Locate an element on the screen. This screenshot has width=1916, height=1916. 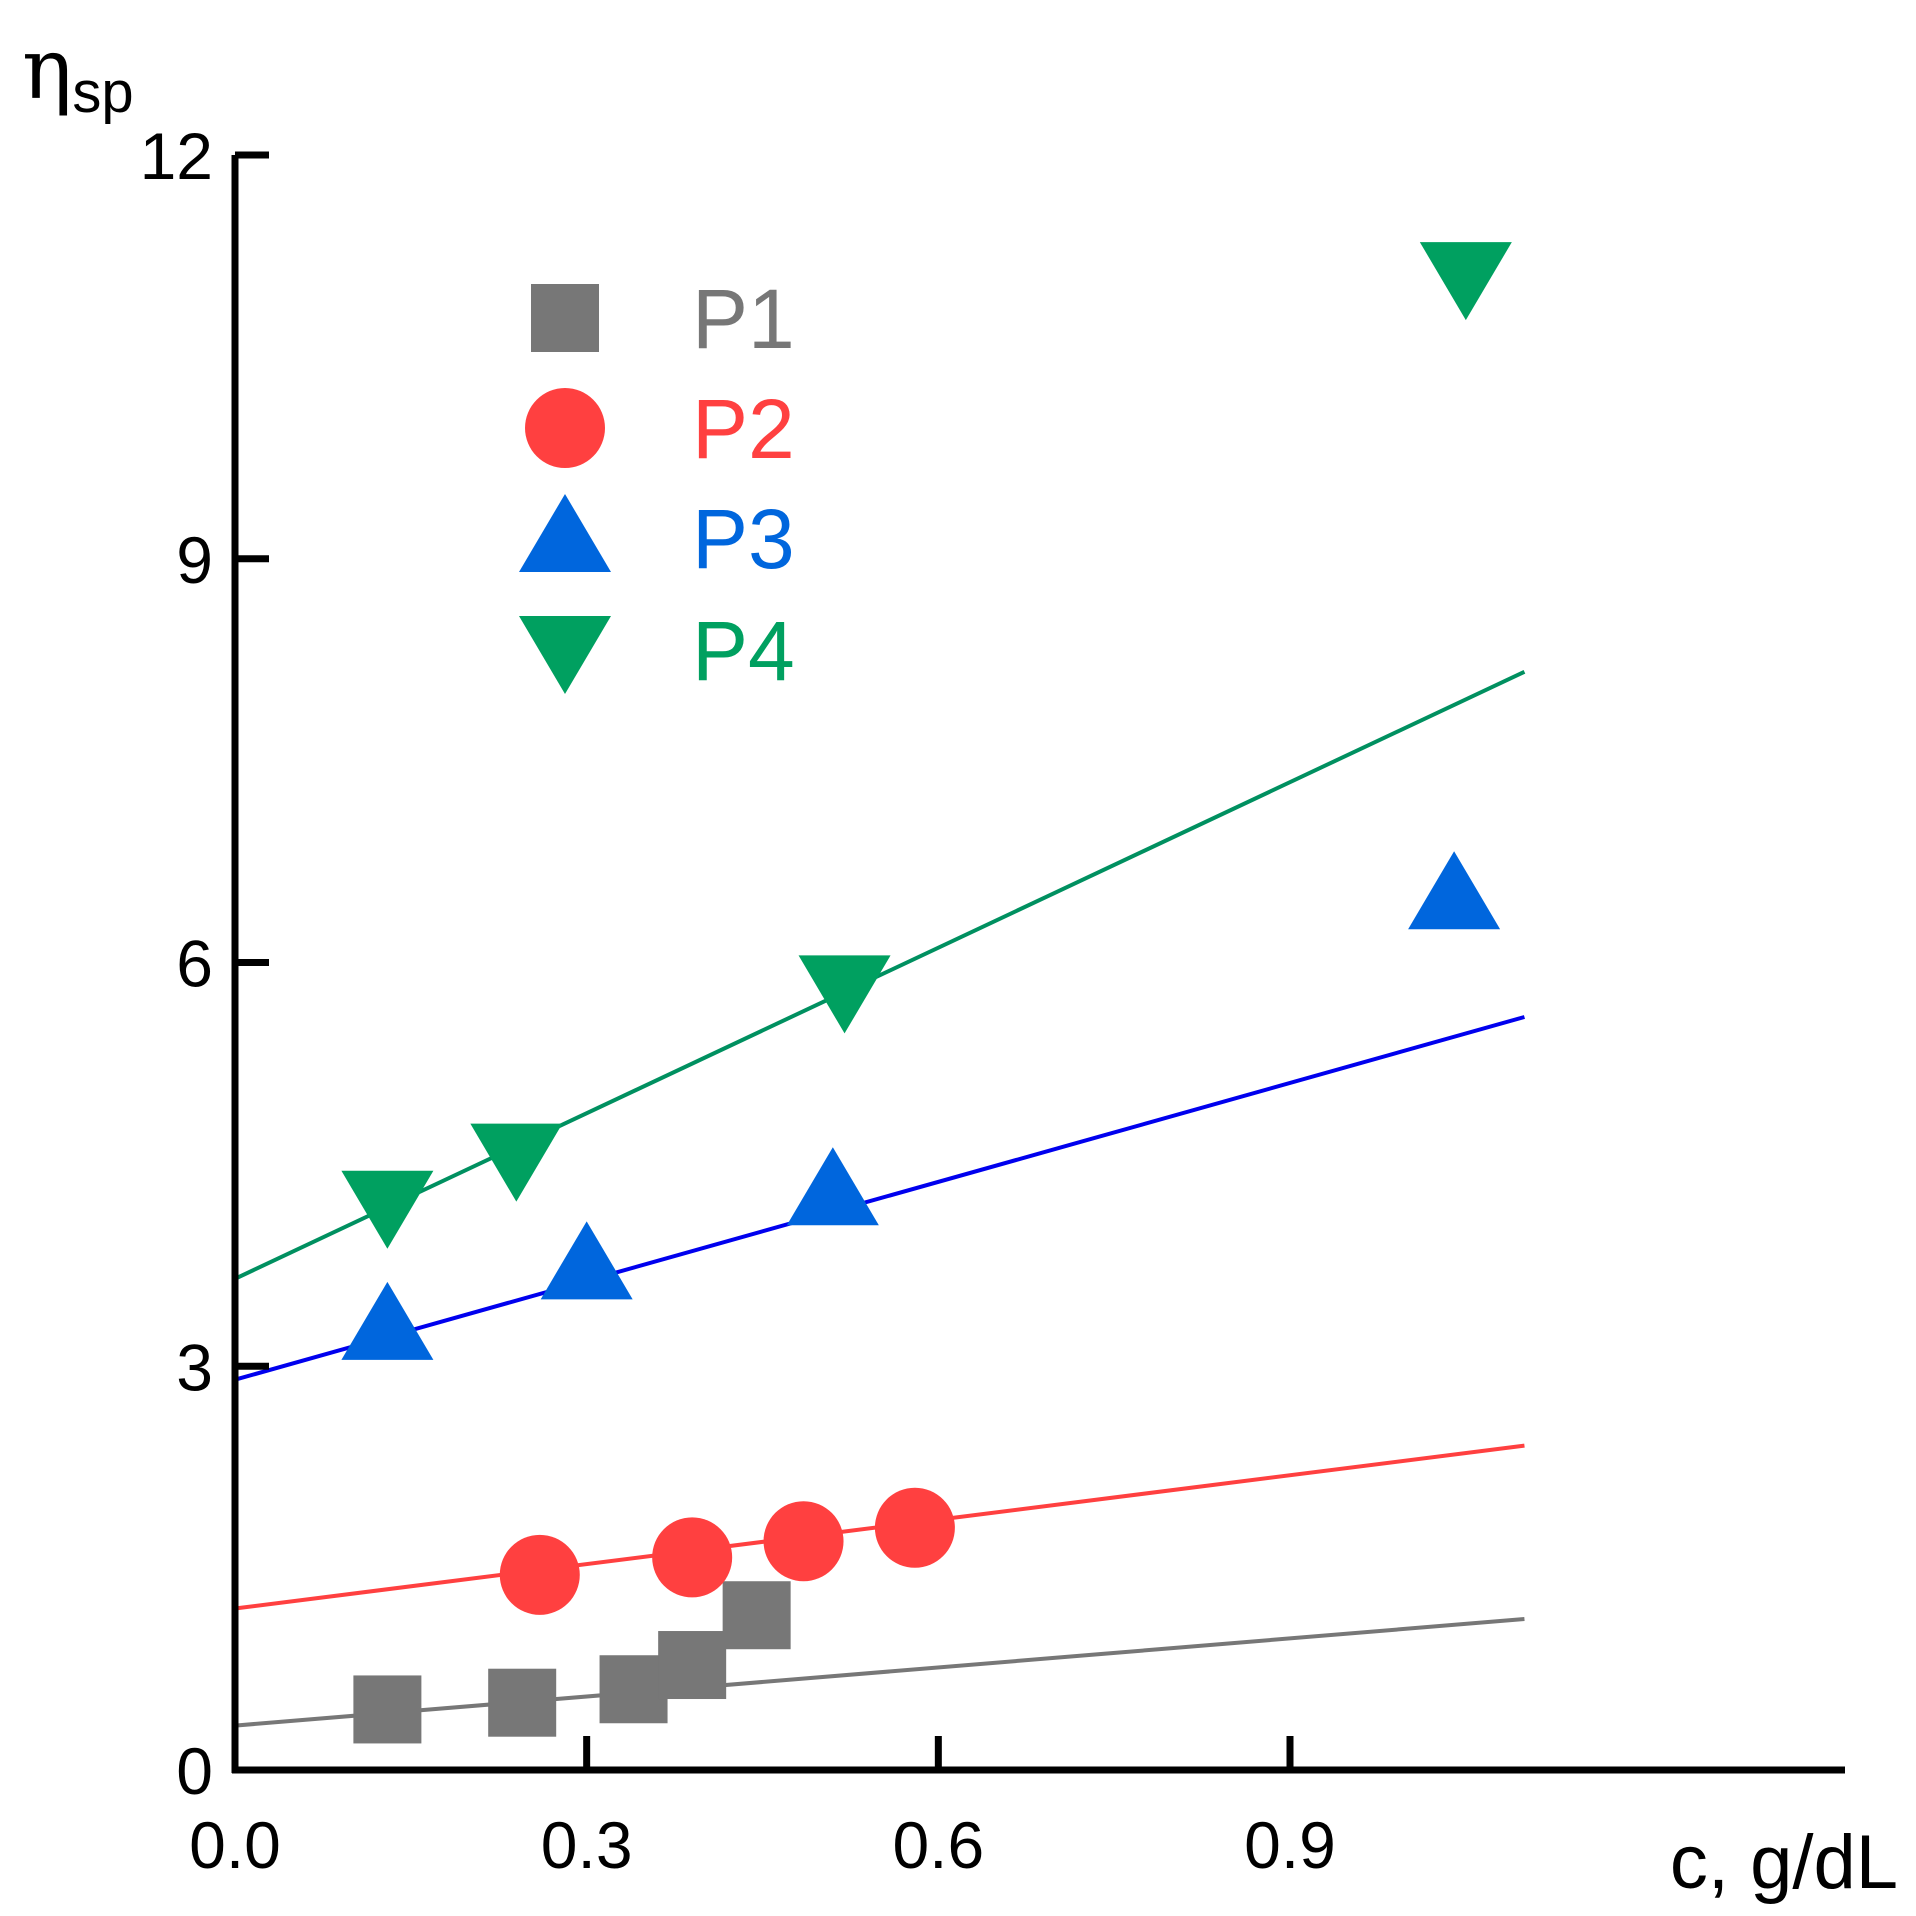
fit-line-p3 is located at coordinates (879, 1198).